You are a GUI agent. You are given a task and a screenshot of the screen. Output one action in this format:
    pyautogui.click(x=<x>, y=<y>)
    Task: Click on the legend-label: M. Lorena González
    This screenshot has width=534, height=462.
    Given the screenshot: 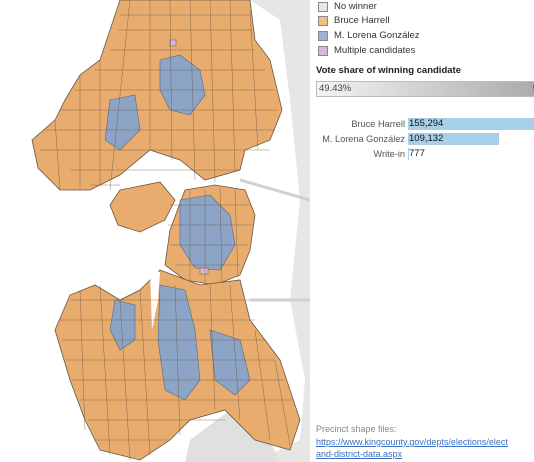 What is the action you would take?
    pyautogui.click(x=377, y=35)
    